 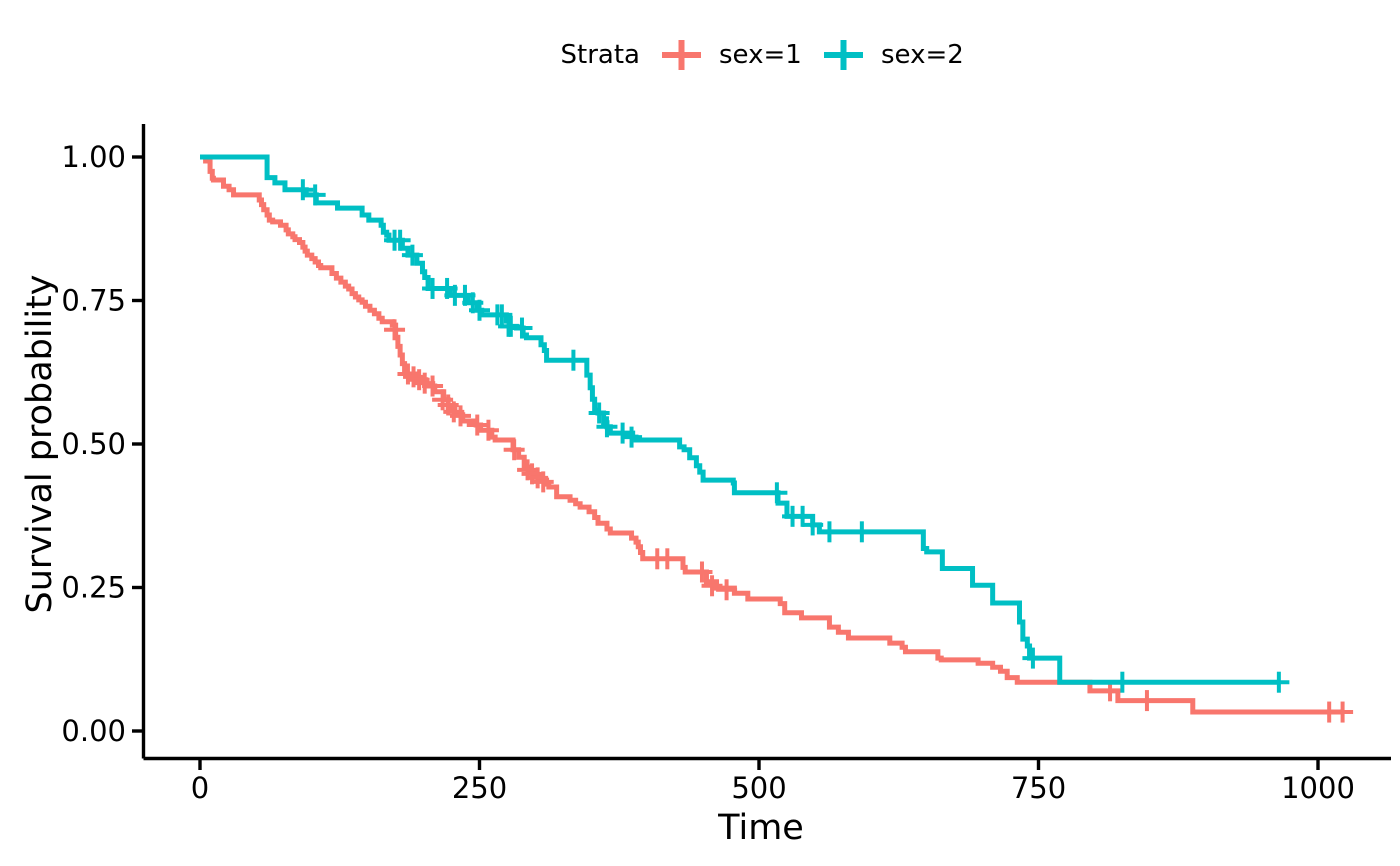 I want to click on x-axis-ticks: 0 250 500 750 1000, so click(x=773, y=781).